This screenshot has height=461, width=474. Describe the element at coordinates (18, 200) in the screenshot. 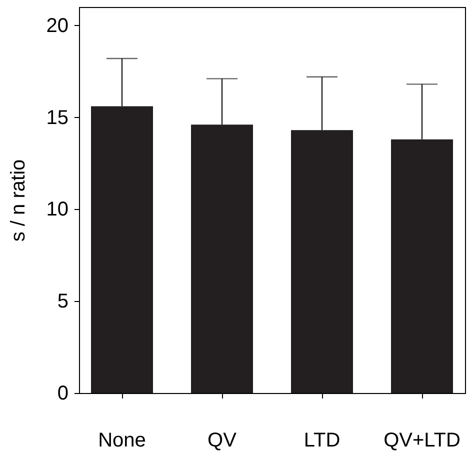

I see `y-axis-title: s / n ratio` at that location.